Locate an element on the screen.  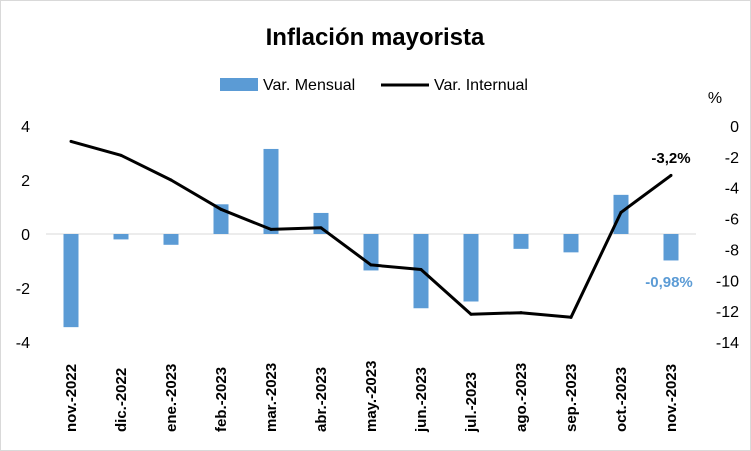
x-tick-label: nov.-2022 is located at coordinates (71, 398).